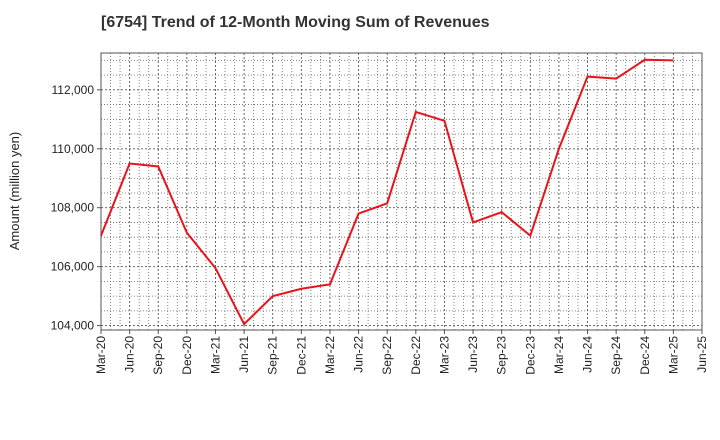 This screenshot has height=440, width=720. Describe the element at coordinates (215, 355) in the screenshot. I see `x-tick-label: Mar-21` at that location.